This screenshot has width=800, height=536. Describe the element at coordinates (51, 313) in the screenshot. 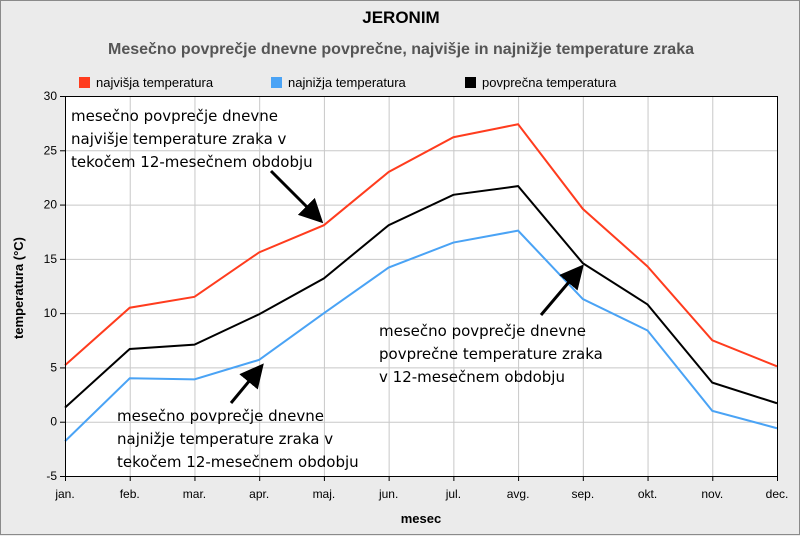

I see `y-tick-label: 10` at that location.